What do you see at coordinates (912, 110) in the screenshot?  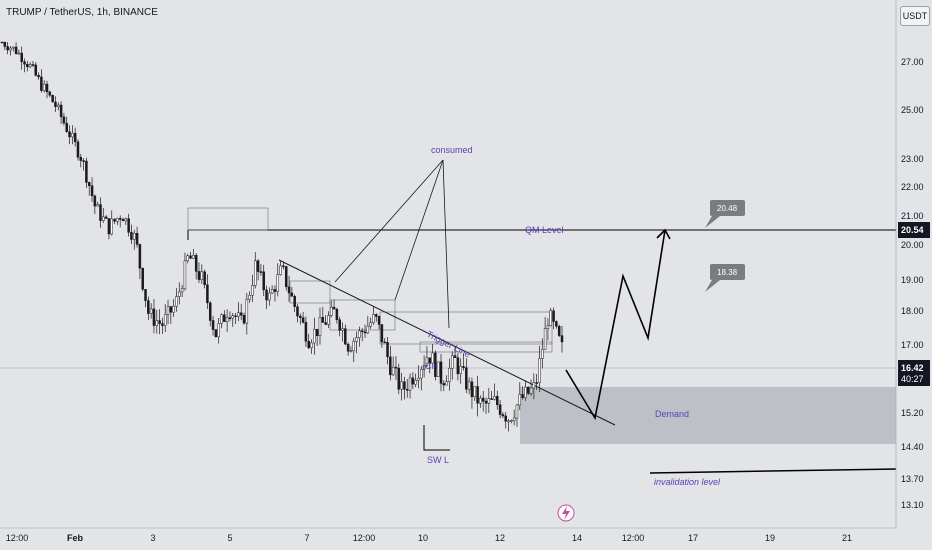 I see `price-tick-label: 25.00` at bounding box center [912, 110].